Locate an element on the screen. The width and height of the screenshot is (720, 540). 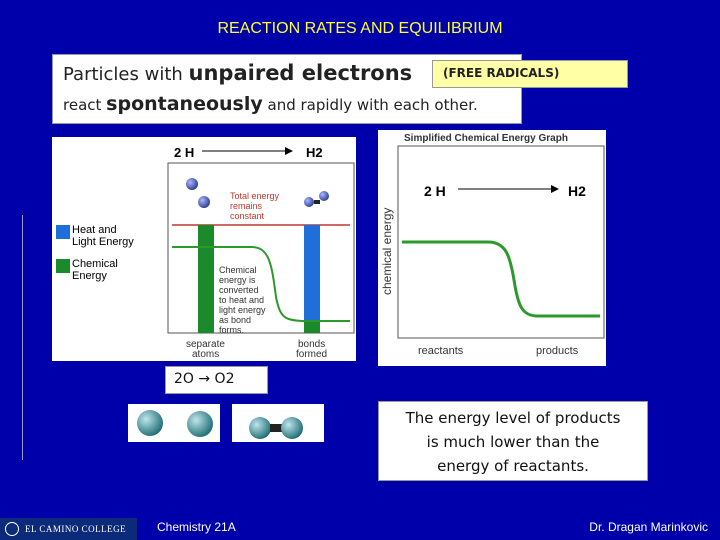
note-line: light energy is located at coordinates (242, 310).